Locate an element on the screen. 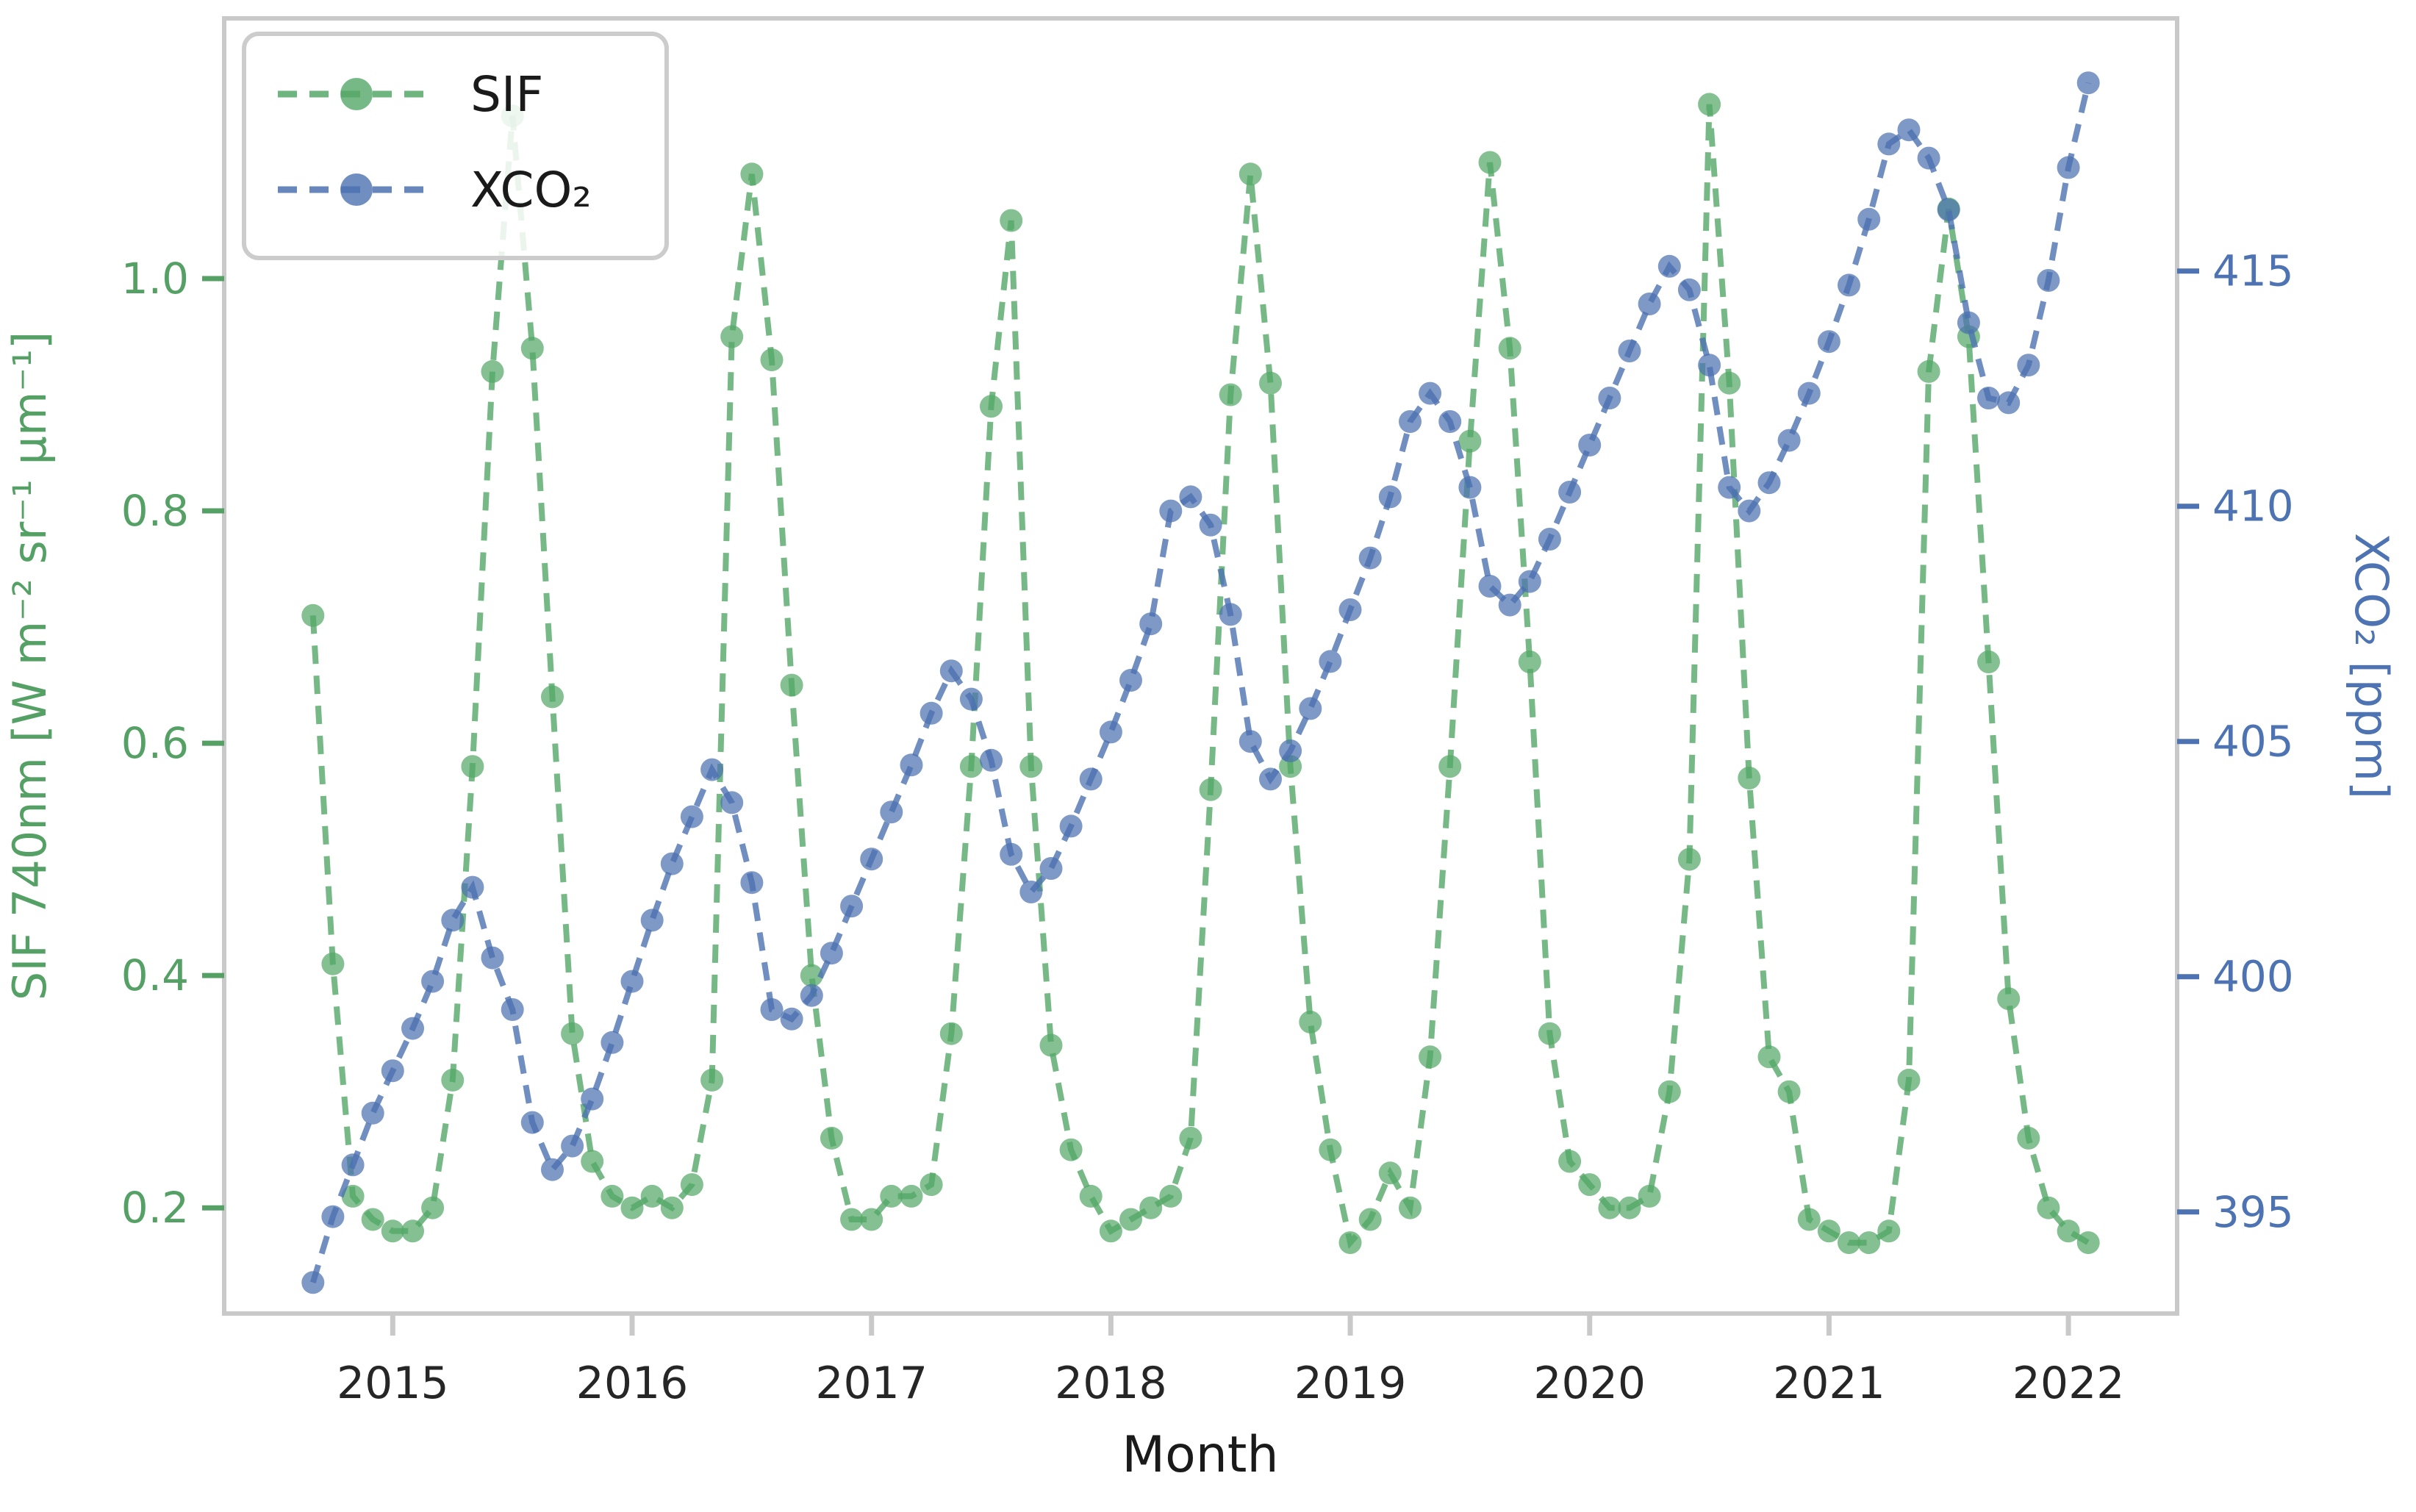  x-axis is located at coordinates (1230, 1325).